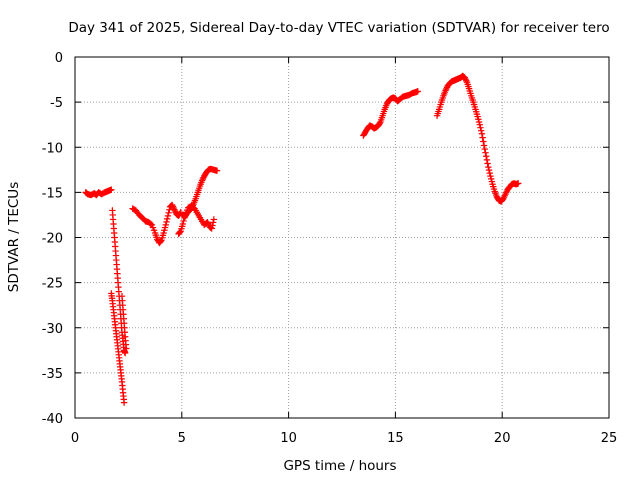 The width and height of the screenshot is (640, 480). I want to click on y-tick-label: 0, so click(59, 58).